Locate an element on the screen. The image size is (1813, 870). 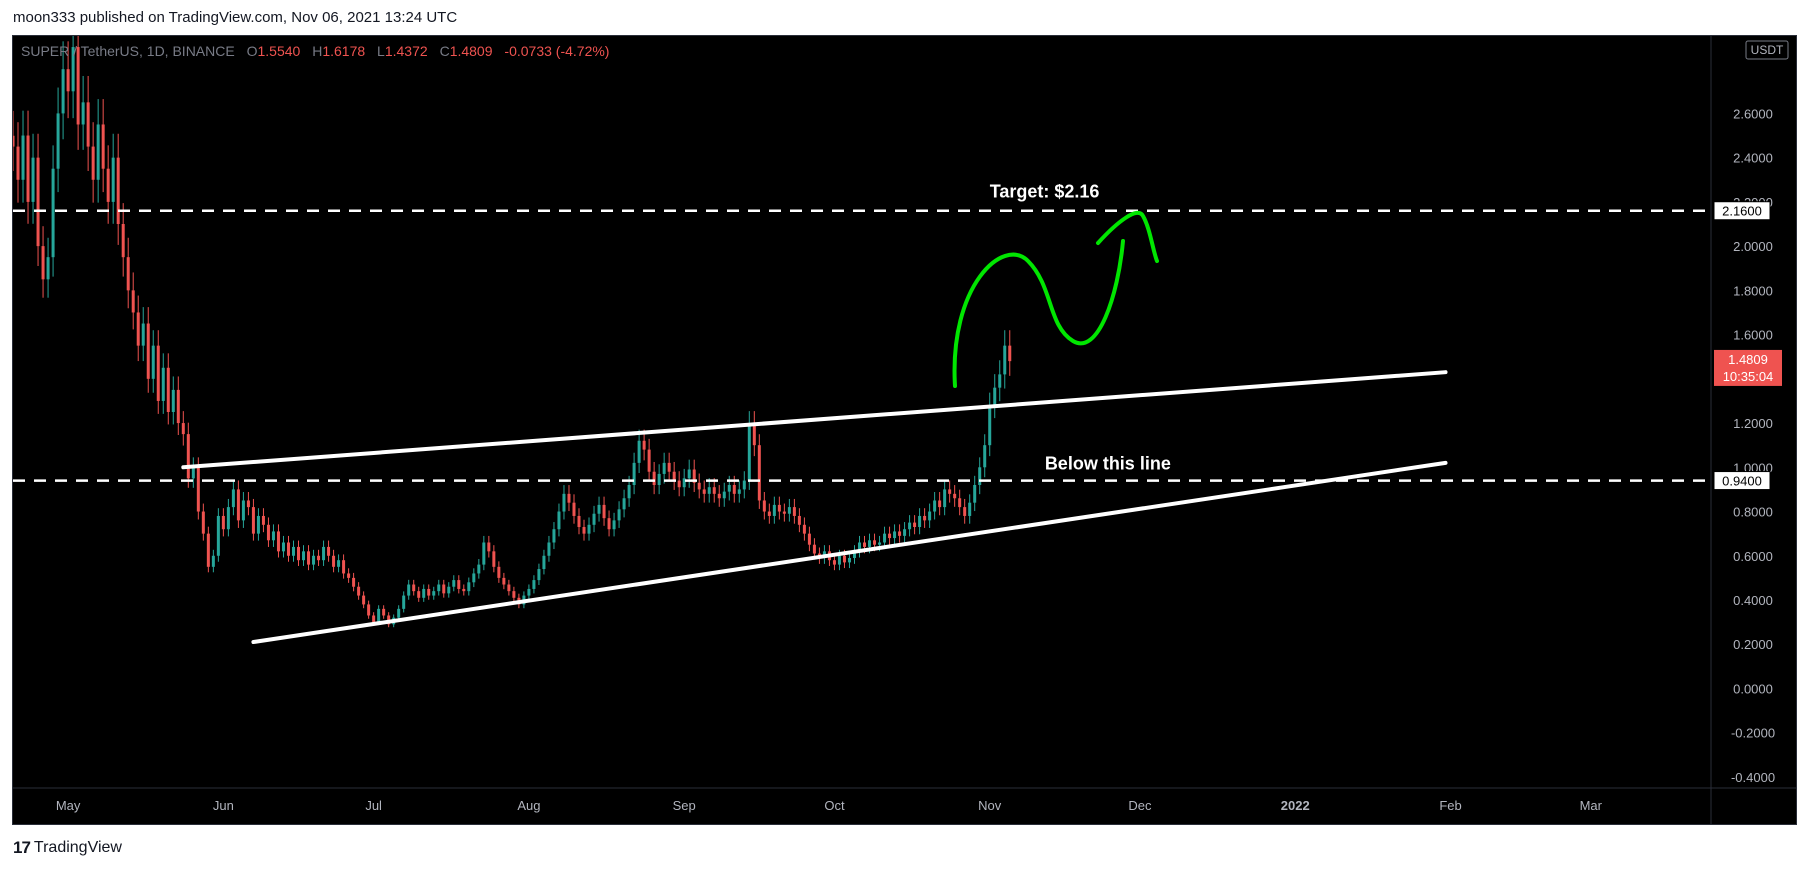
tradingview-logo-icon: 17 is located at coordinates (22, 847).